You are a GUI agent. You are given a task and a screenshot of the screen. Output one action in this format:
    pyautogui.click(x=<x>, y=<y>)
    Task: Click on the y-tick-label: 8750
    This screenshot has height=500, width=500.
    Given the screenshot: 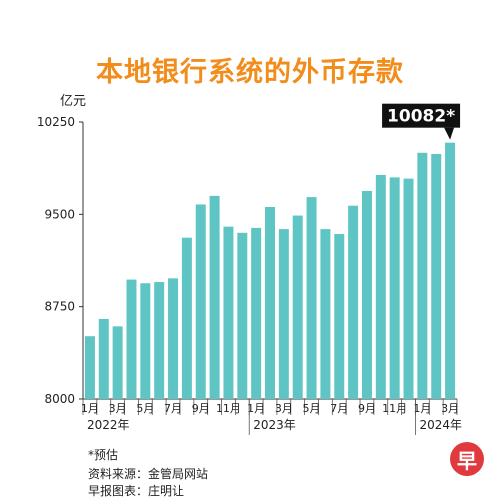 What is the action you would take?
    pyautogui.click(x=59, y=307)
    